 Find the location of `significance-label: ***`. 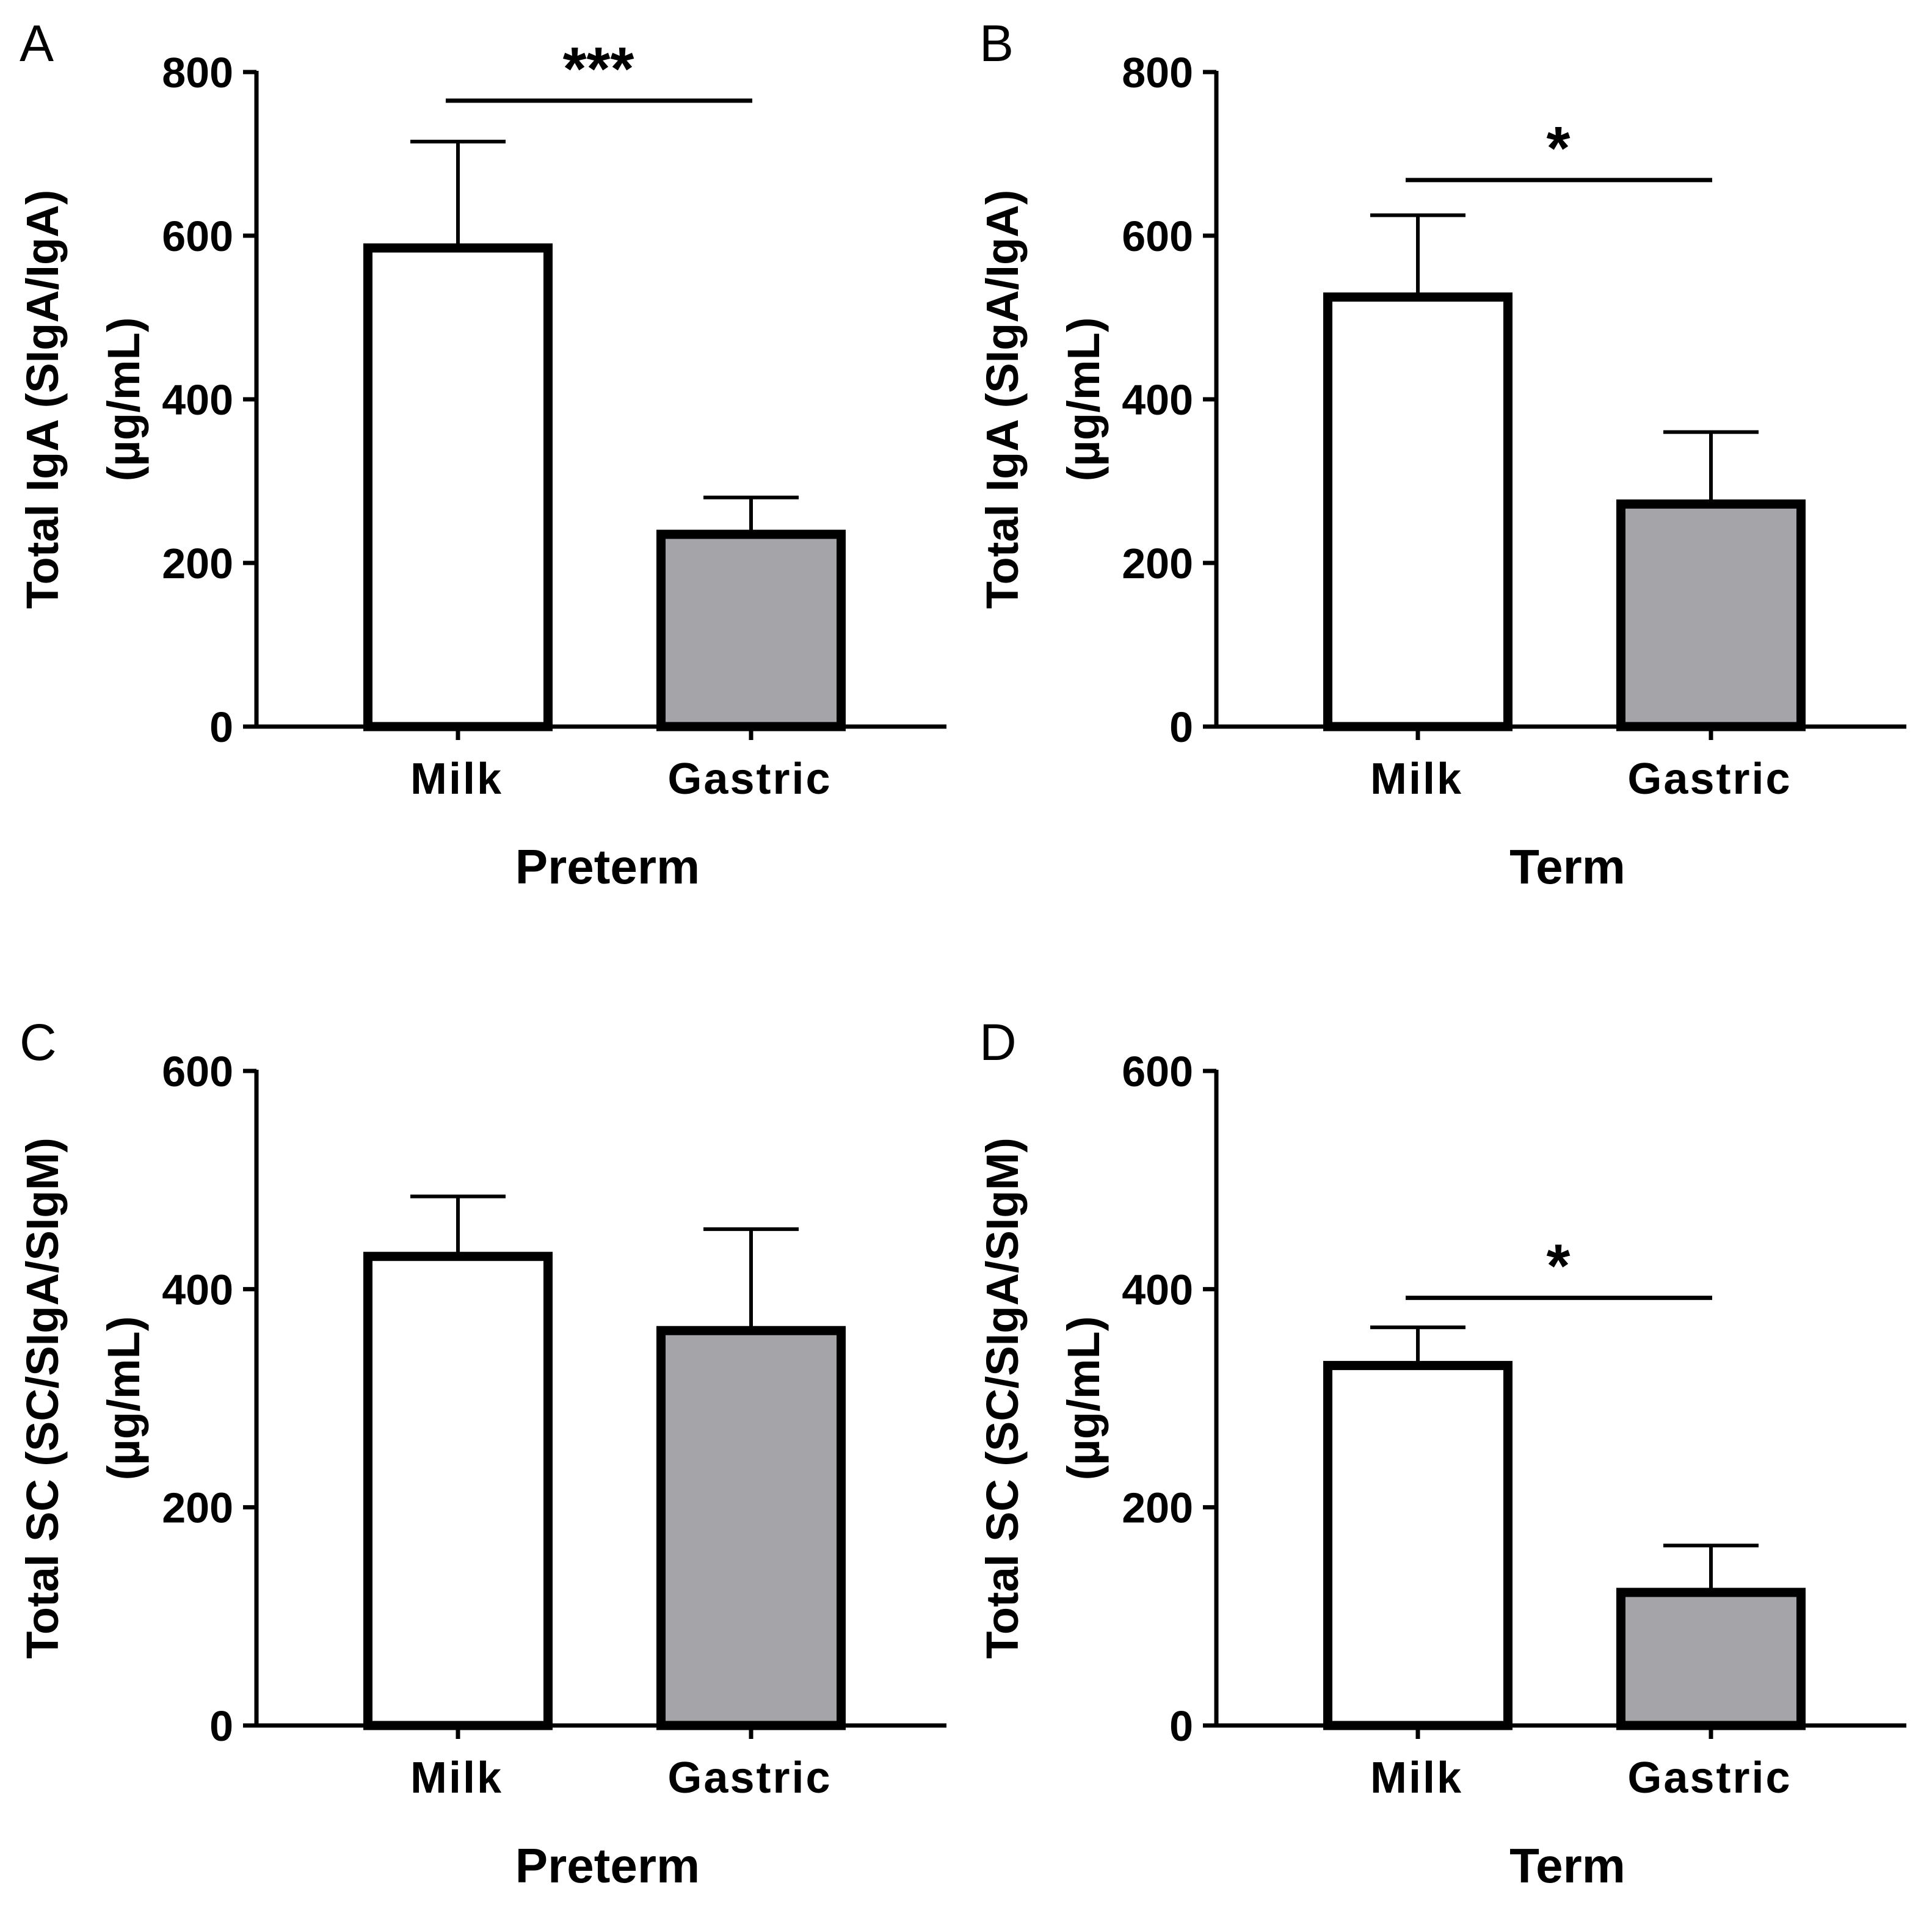

significance-label: *** is located at coordinates (598, 69).